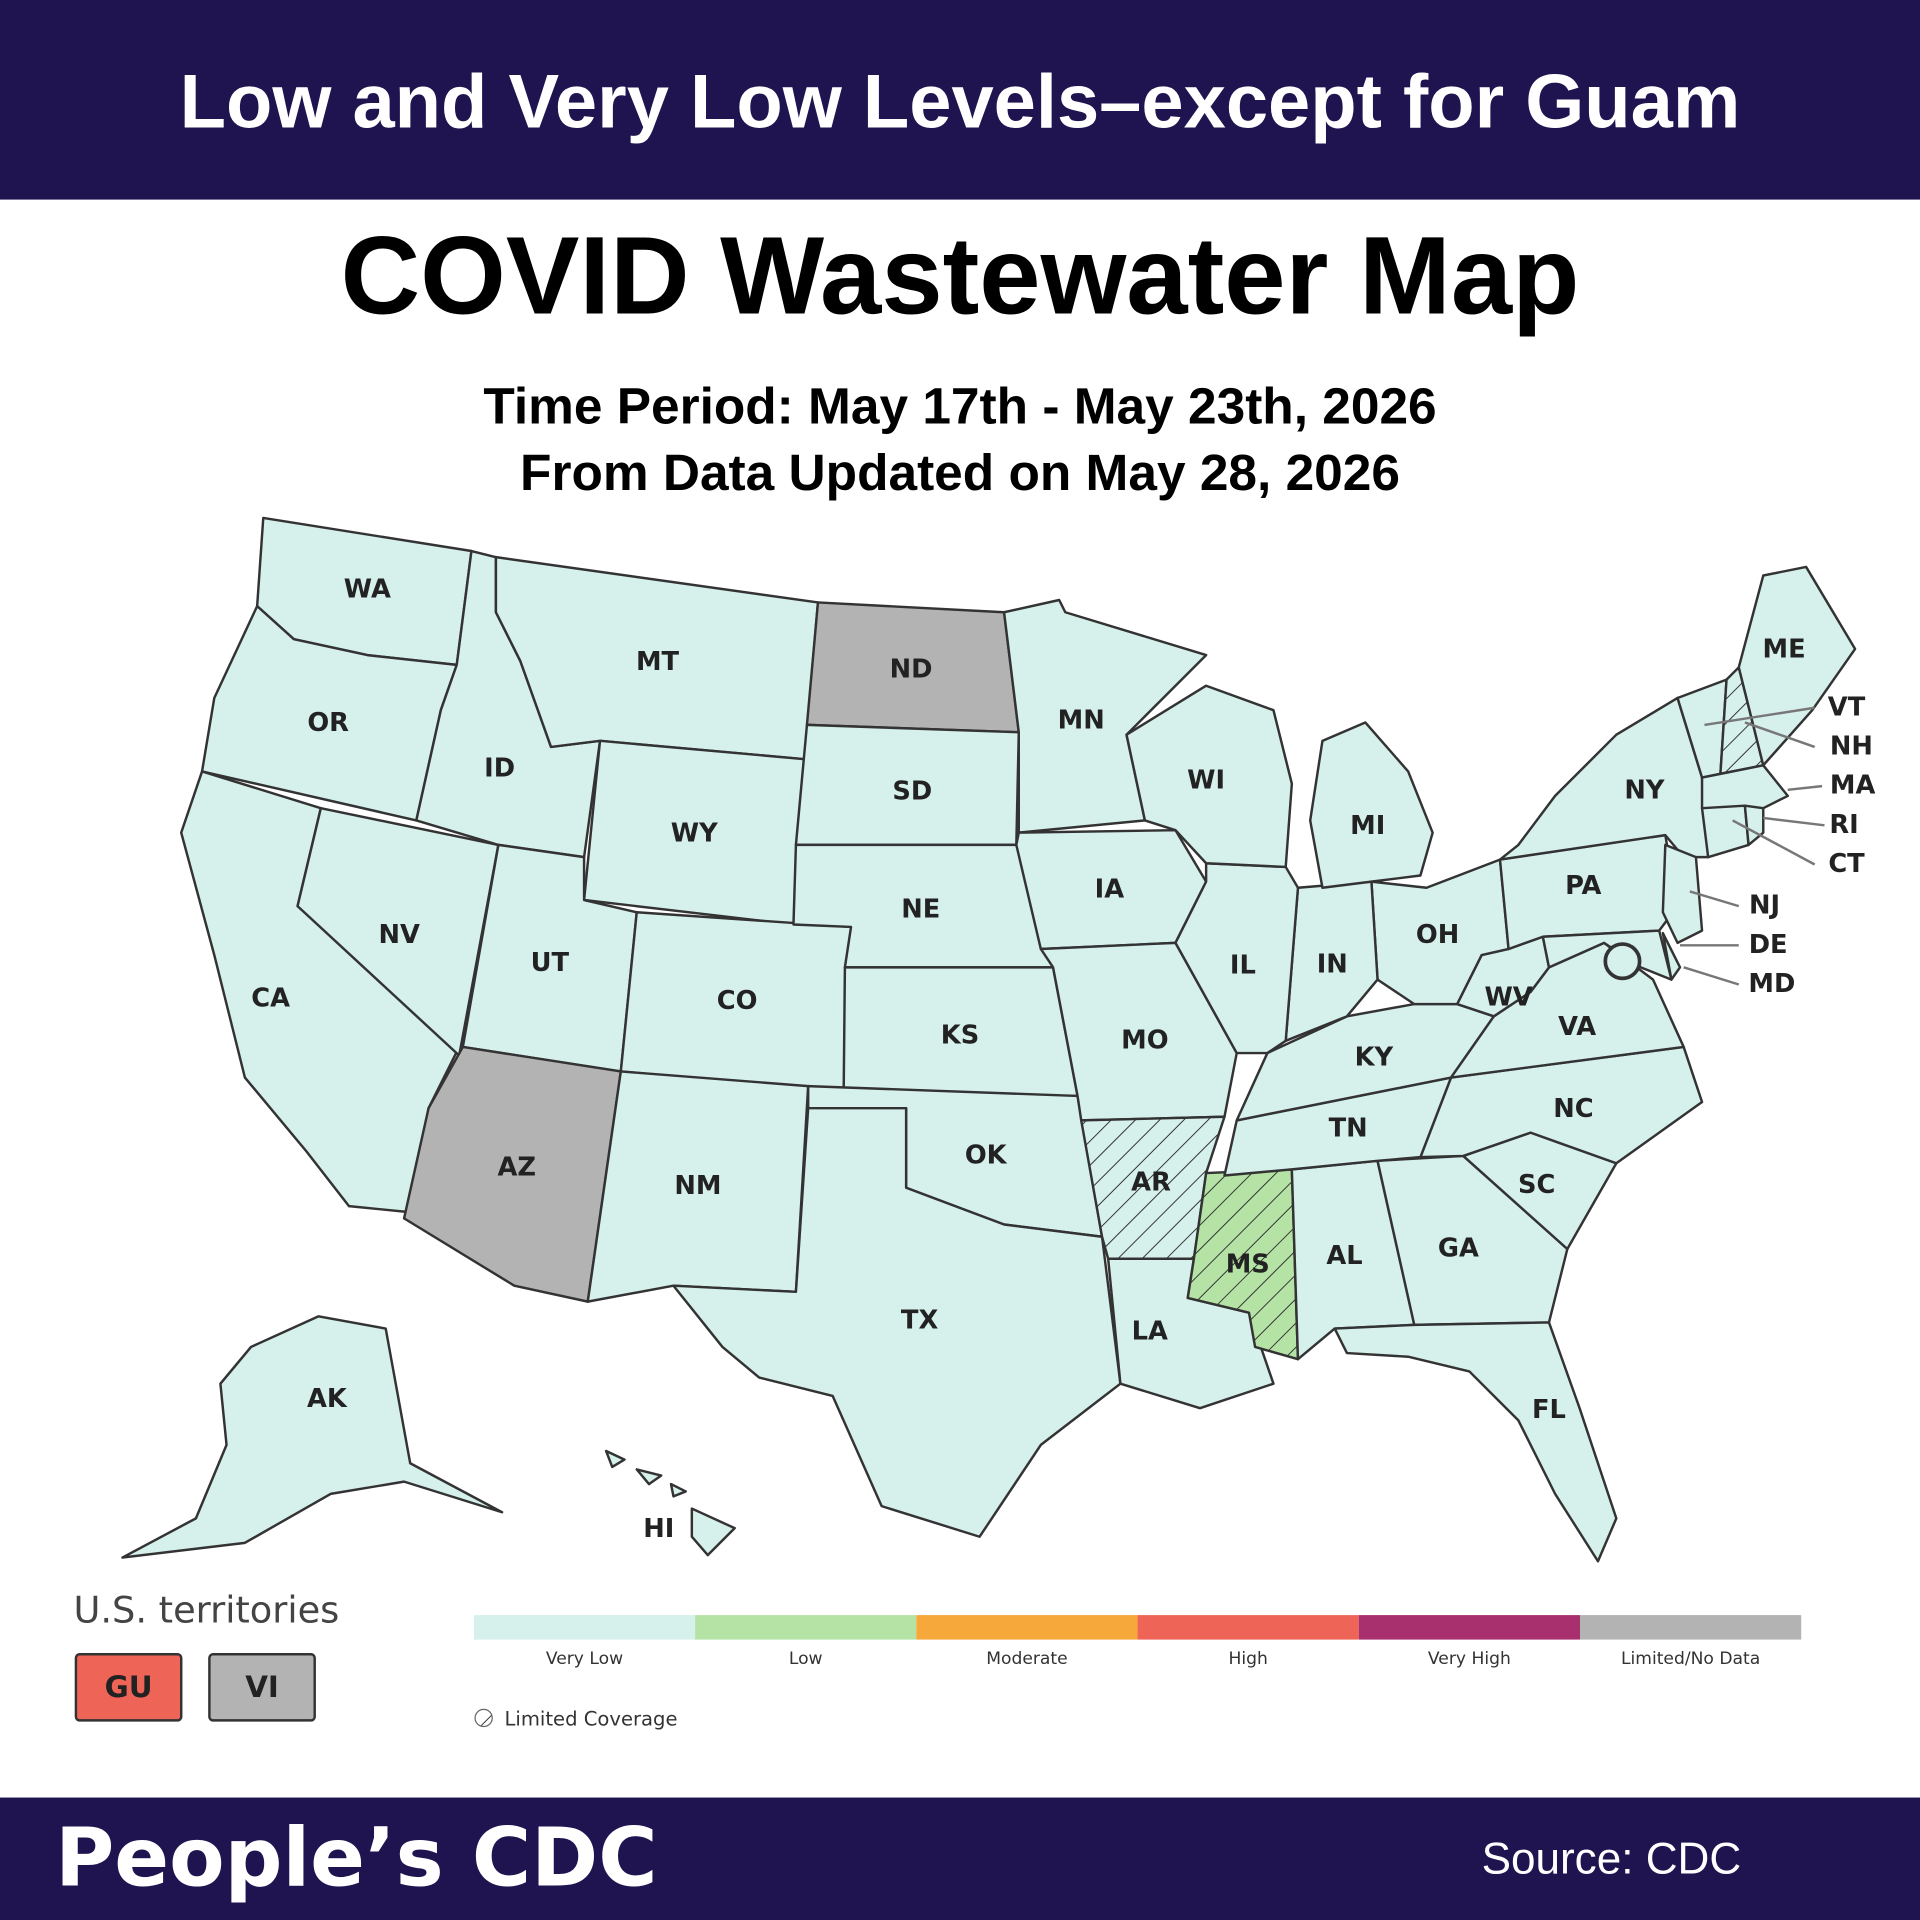  Describe the element at coordinates (1853, 786) in the screenshot. I see `state-label: MA` at that location.